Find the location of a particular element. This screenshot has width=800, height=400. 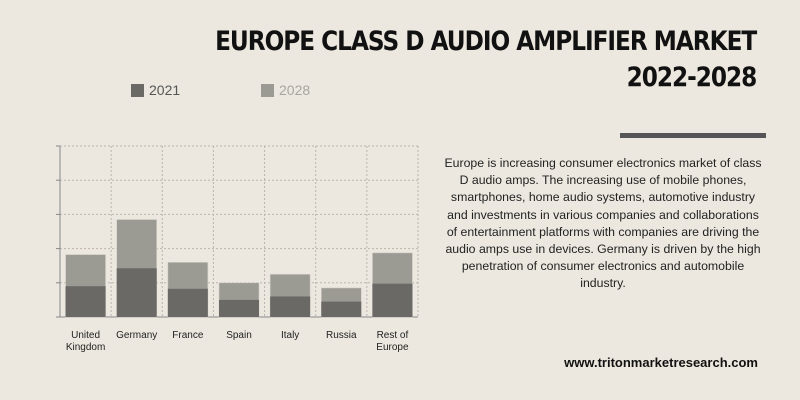

title-divider is located at coordinates (693, 135).